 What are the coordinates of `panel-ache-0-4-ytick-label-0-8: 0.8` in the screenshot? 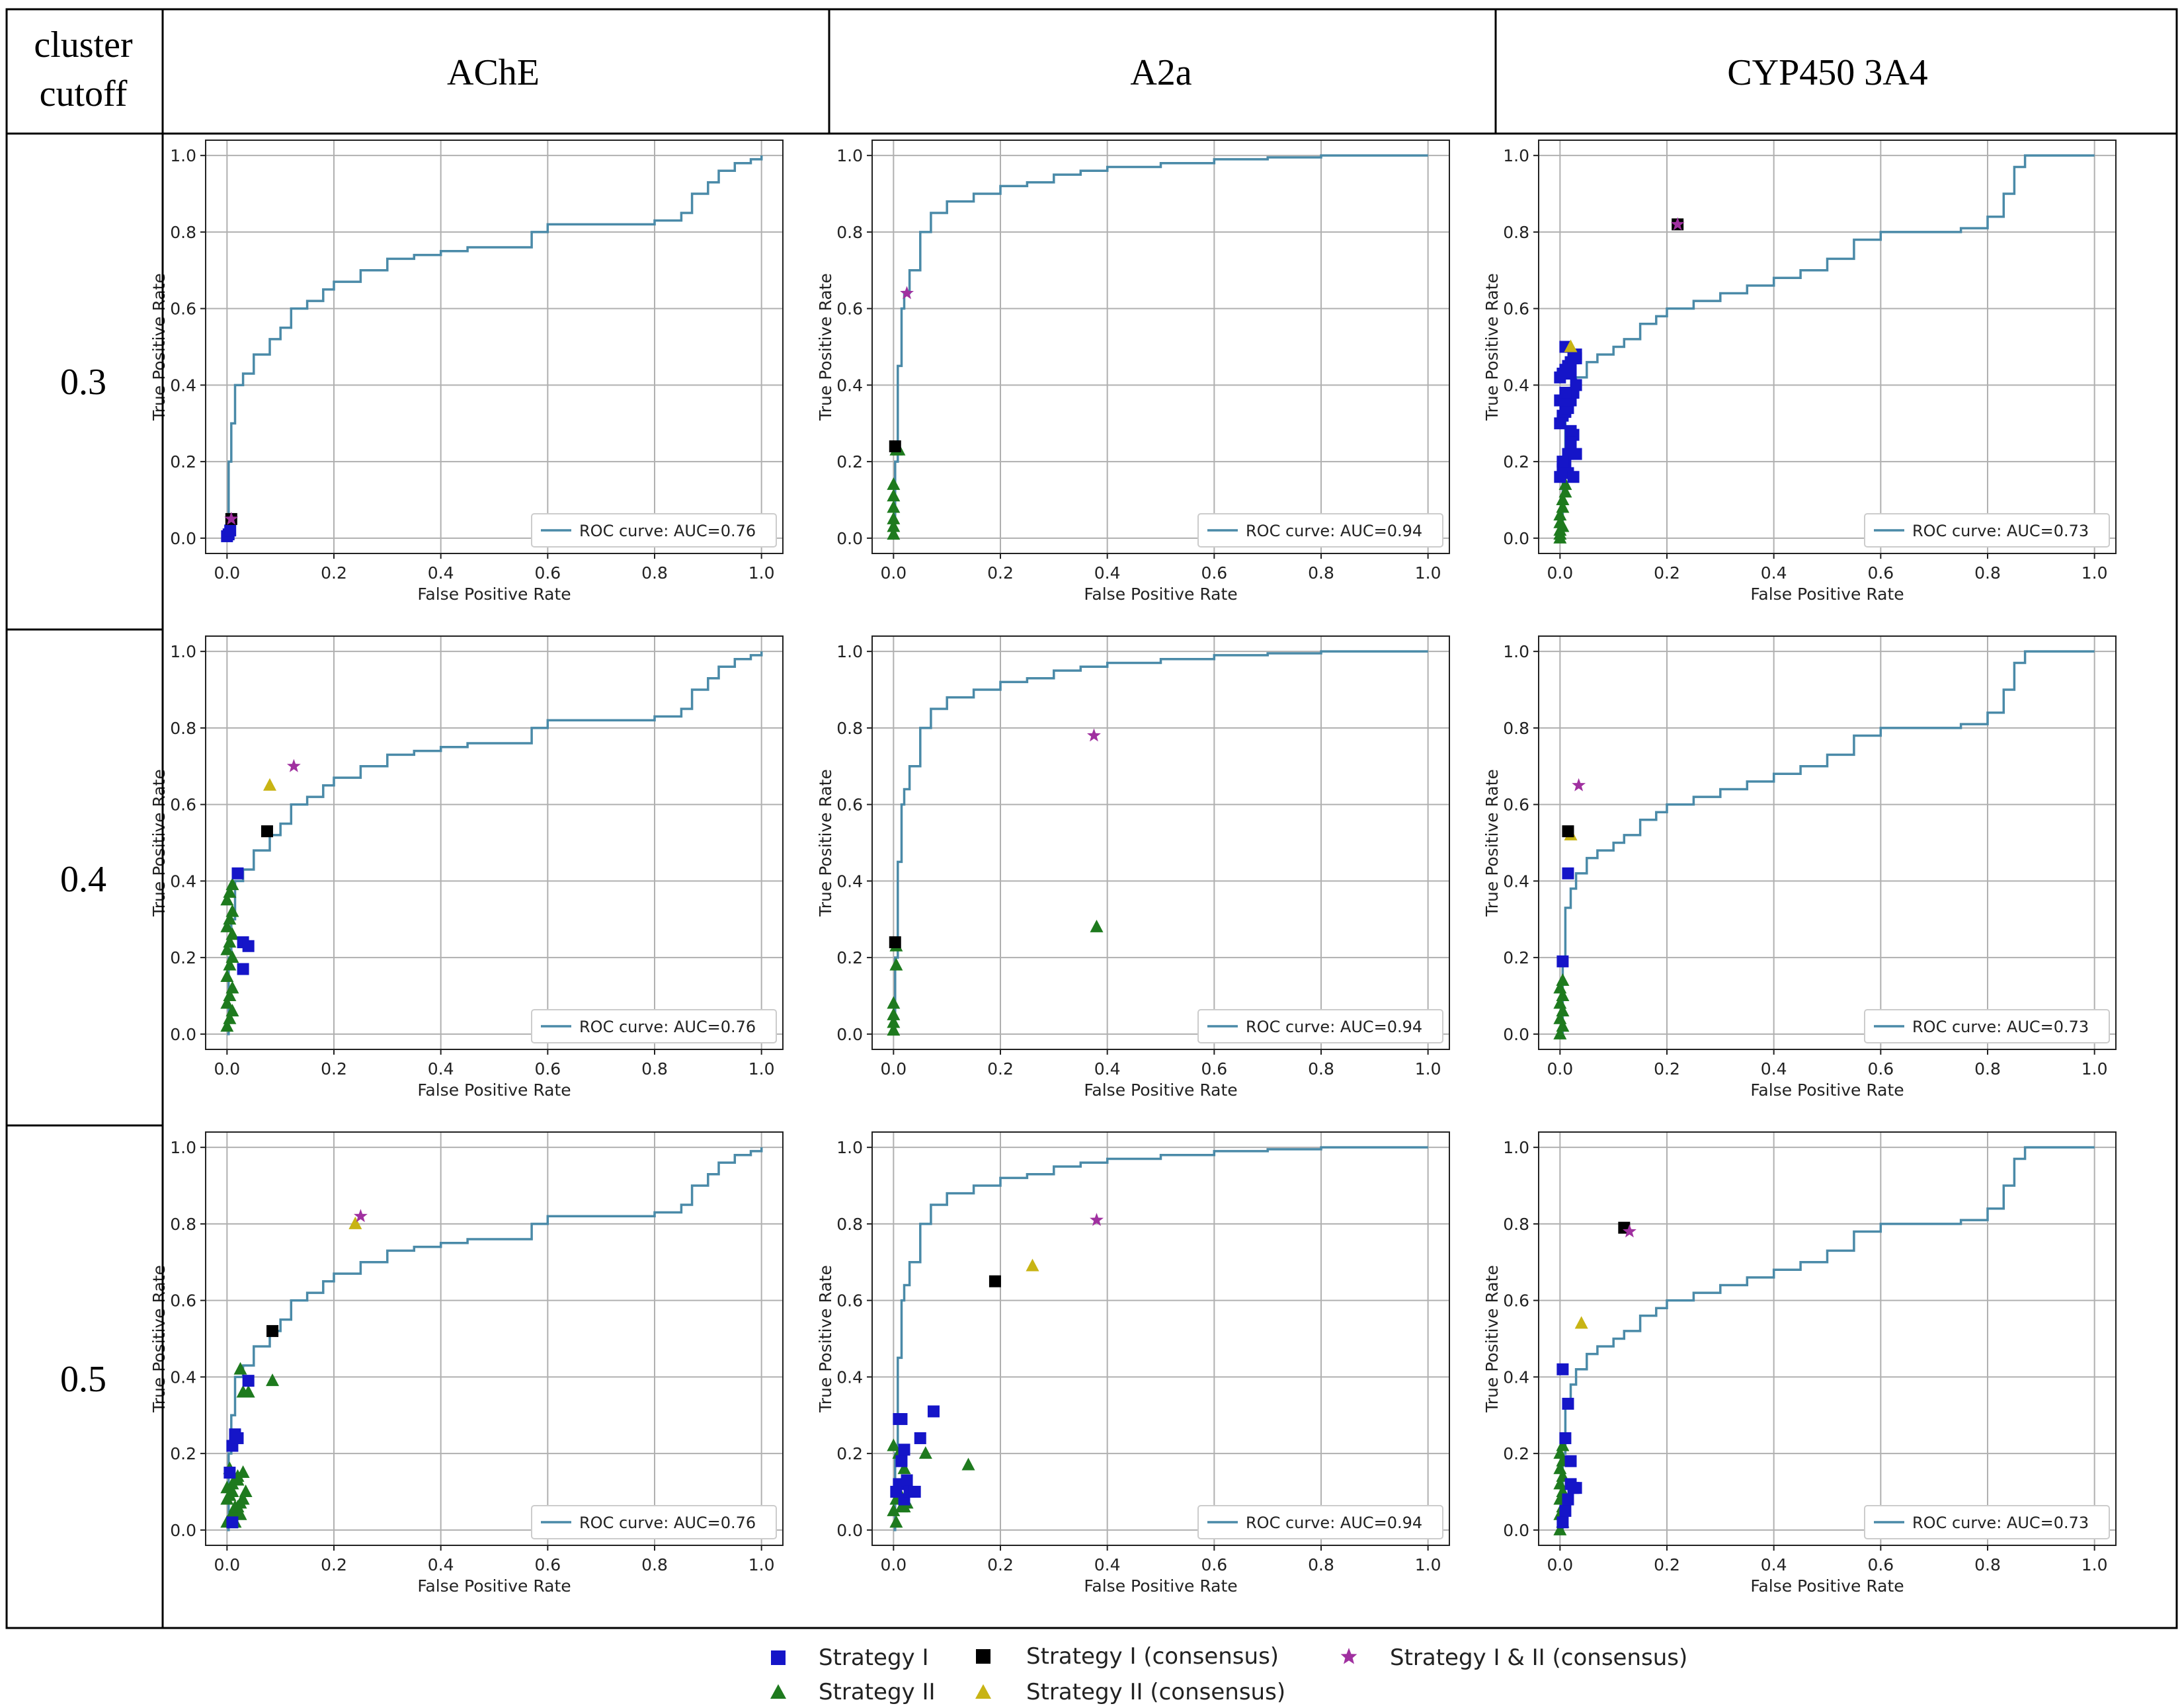 It's located at (183, 728).